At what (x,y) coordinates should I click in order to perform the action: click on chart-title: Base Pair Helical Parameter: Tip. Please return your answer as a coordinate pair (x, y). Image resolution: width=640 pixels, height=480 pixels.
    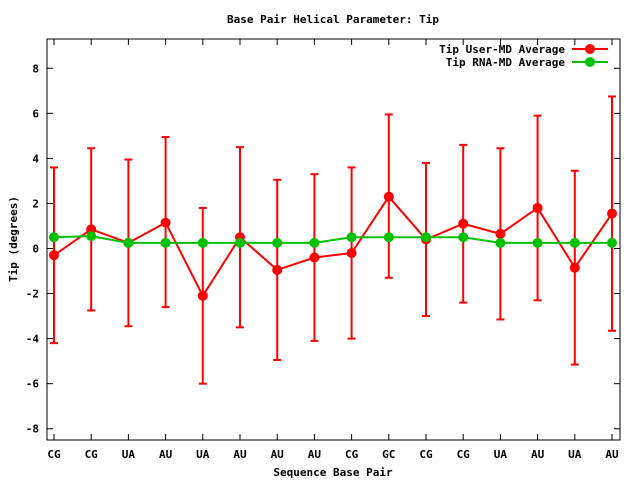
    Looking at the image, I should click on (333, 19).